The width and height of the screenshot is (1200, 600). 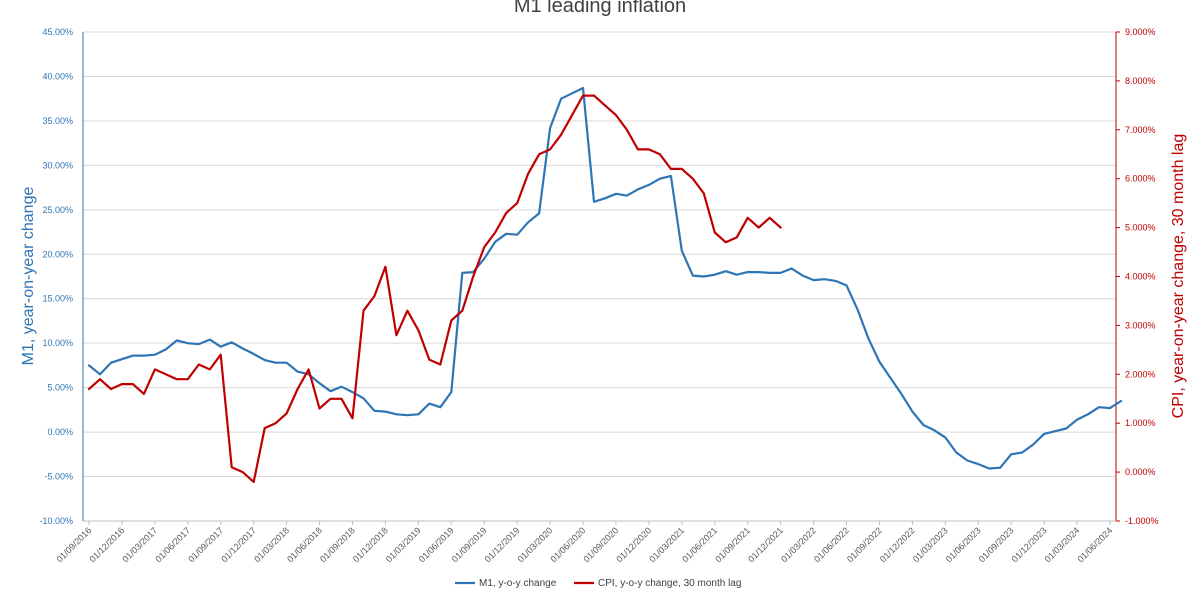 I want to click on right-axis-title: CPI, year-on-year change, 30 month lag, so click(x=1178, y=276).